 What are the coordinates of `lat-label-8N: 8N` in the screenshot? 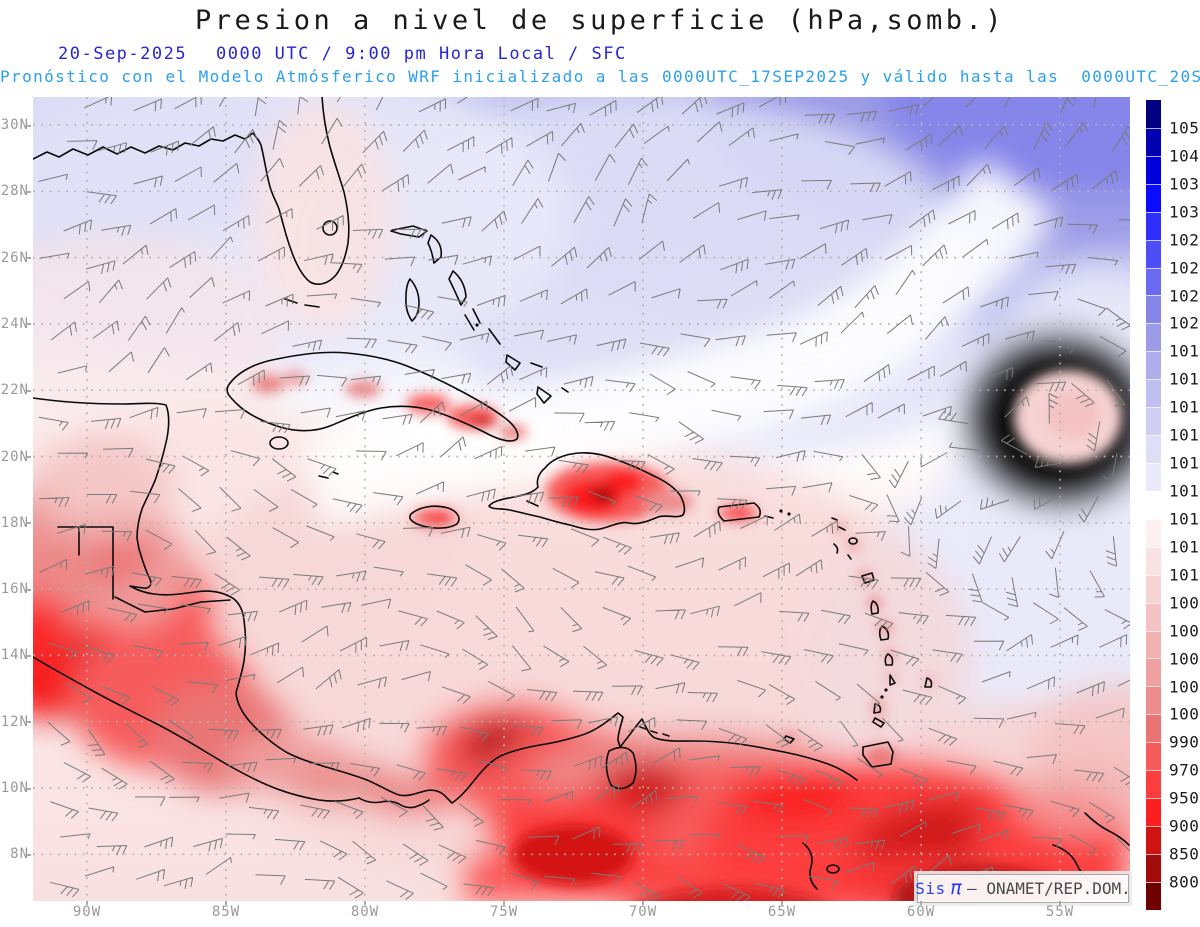 It's located at (19, 854).